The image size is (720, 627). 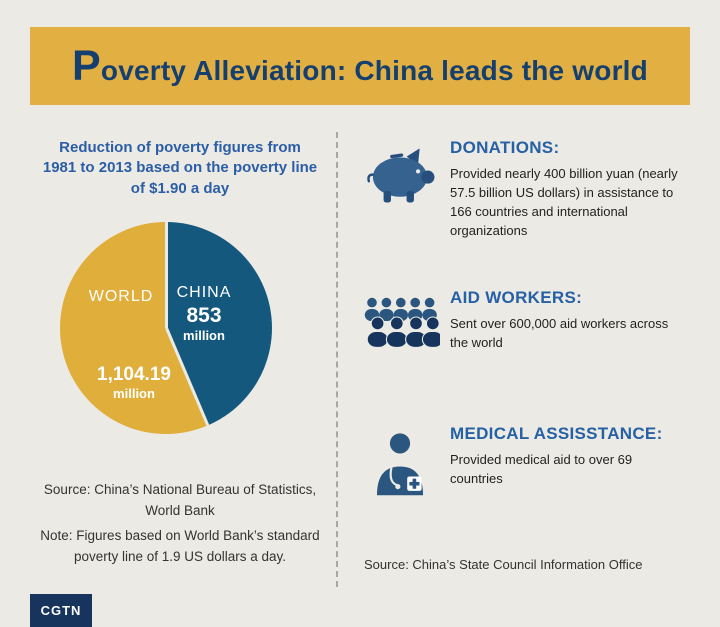 I want to click on column-divider, so click(x=337, y=359).